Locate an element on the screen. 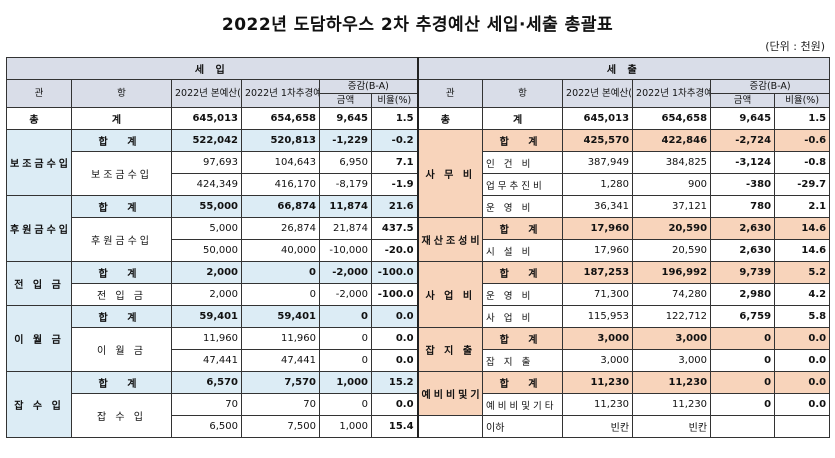 Image resolution: width=835 pixels, height=458 pixels. expense-value: 196,992 is located at coordinates (672, 272).